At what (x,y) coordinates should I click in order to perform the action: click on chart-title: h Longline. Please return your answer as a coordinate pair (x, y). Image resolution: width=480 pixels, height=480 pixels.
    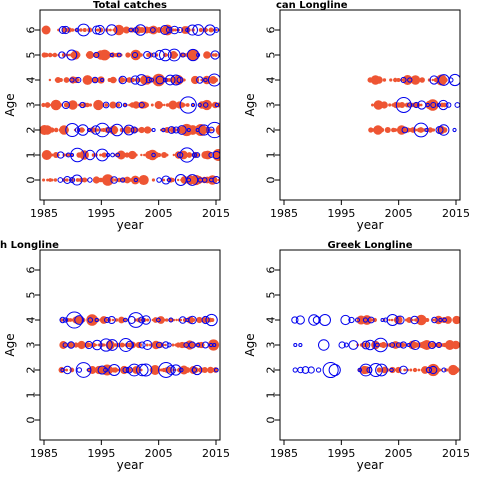
    Looking at the image, I should click on (29, 245).